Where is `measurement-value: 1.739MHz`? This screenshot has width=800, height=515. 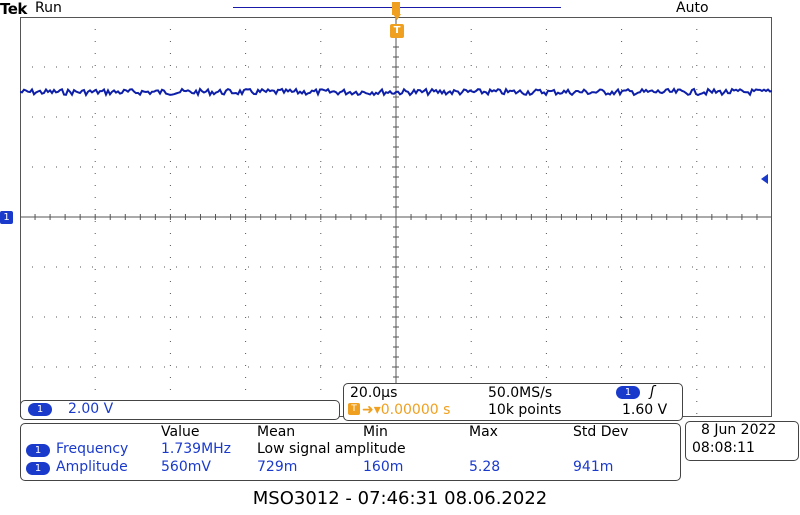
measurement-value: 1.739MHz is located at coordinates (196, 449).